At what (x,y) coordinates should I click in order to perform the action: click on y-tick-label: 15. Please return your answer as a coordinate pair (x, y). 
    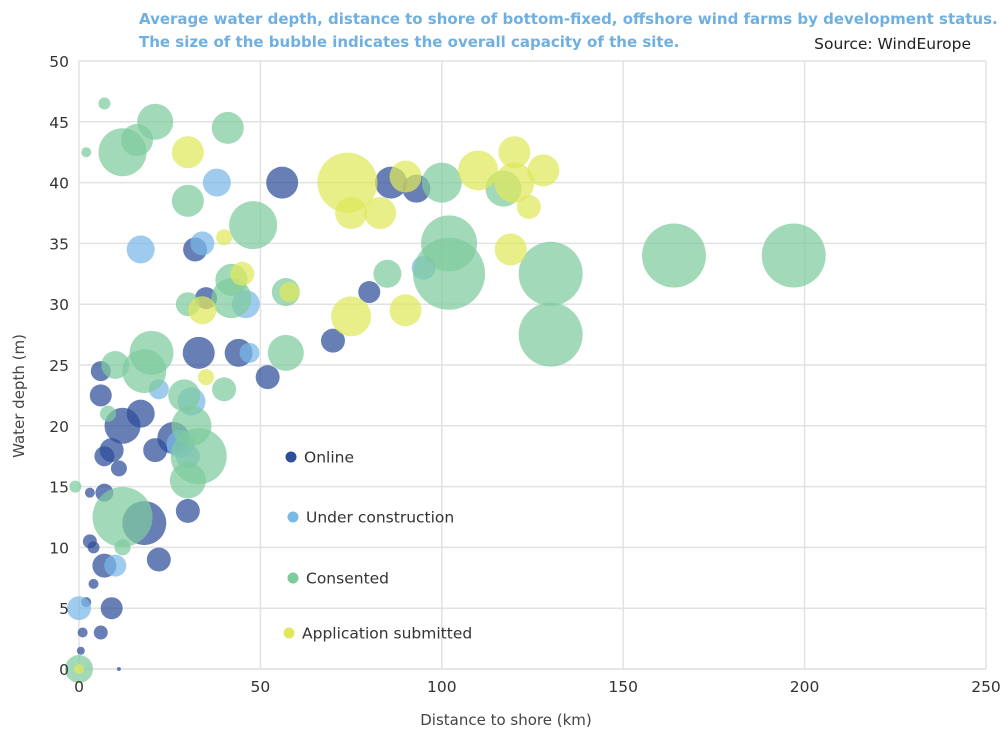
    Looking at the image, I should click on (59, 488).